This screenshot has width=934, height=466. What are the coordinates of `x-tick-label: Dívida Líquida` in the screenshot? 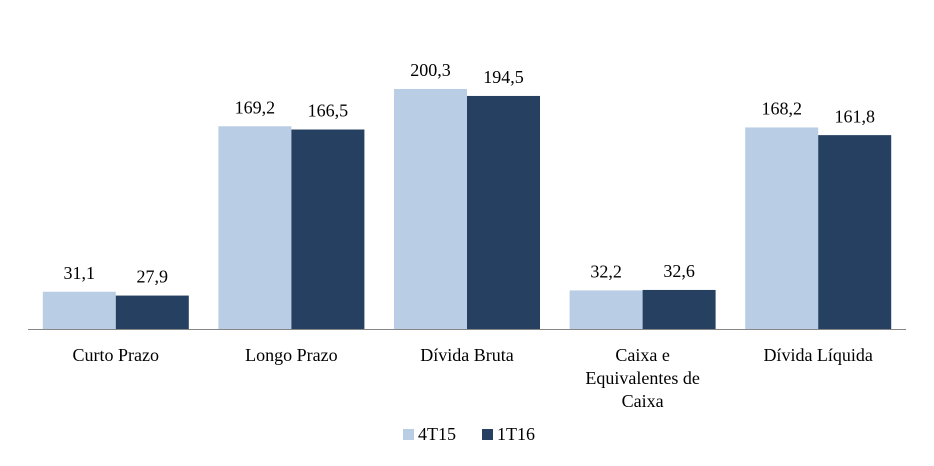 It's located at (818, 355).